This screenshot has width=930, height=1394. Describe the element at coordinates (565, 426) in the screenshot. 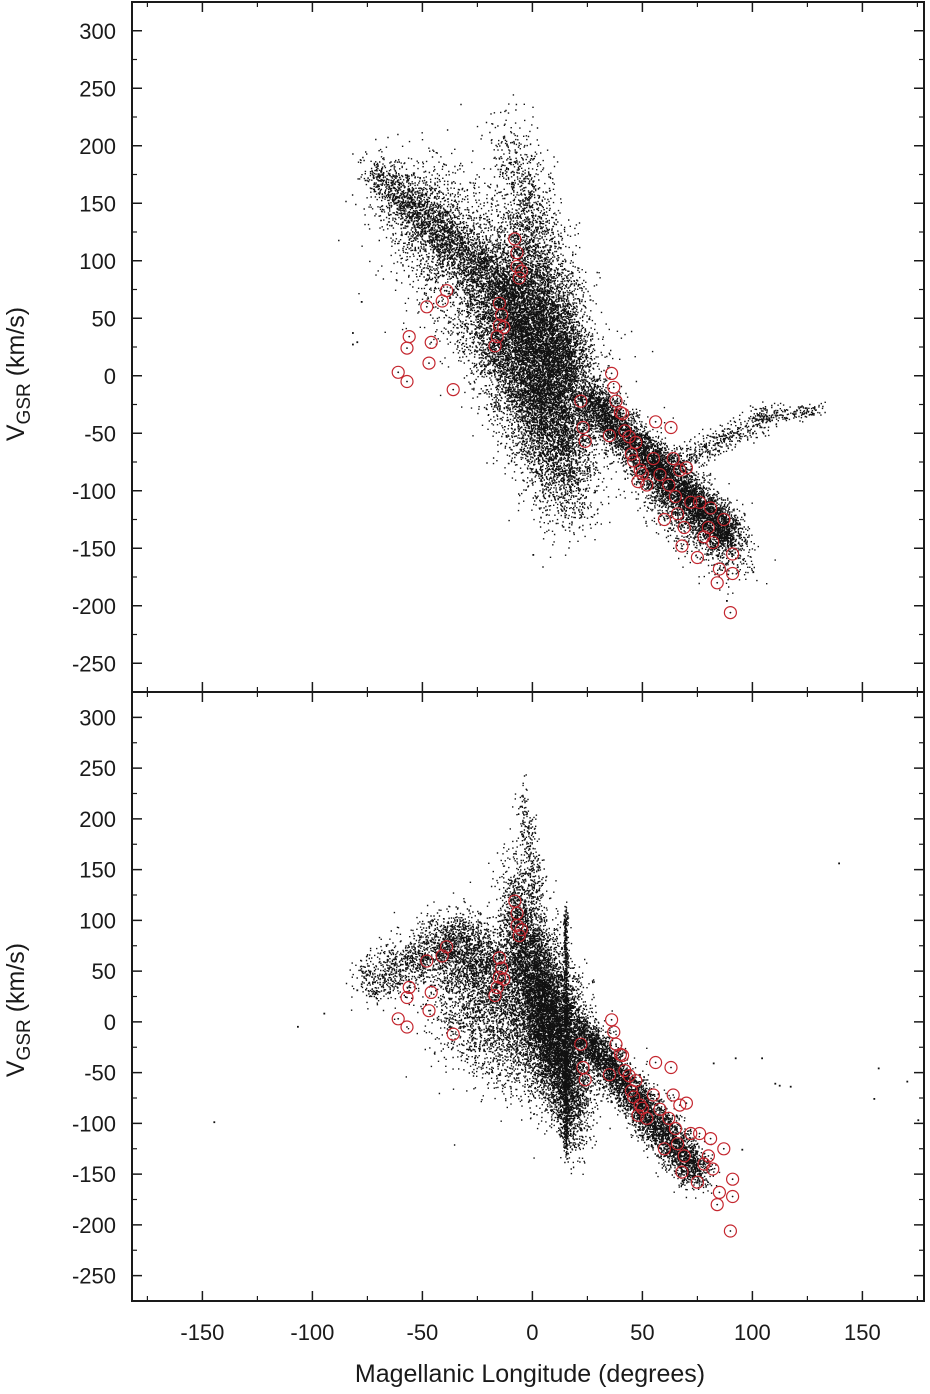

I see `top-markers-layer` at that location.